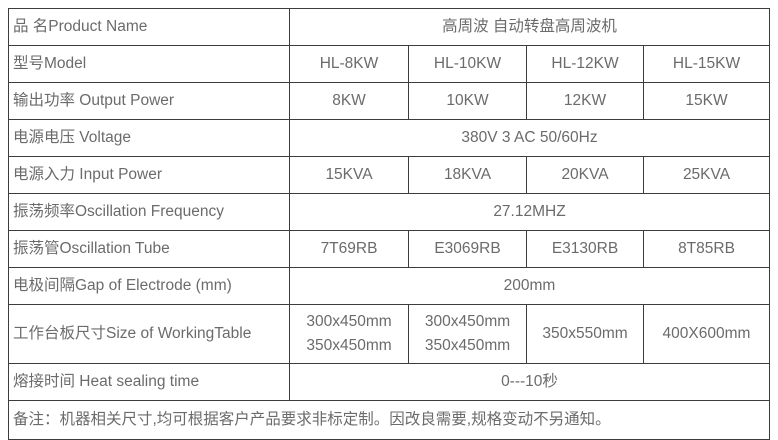 This screenshot has height=440, width=778. I want to click on cell-oscillation-tube-col2: E3069RB, so click(467, 249).